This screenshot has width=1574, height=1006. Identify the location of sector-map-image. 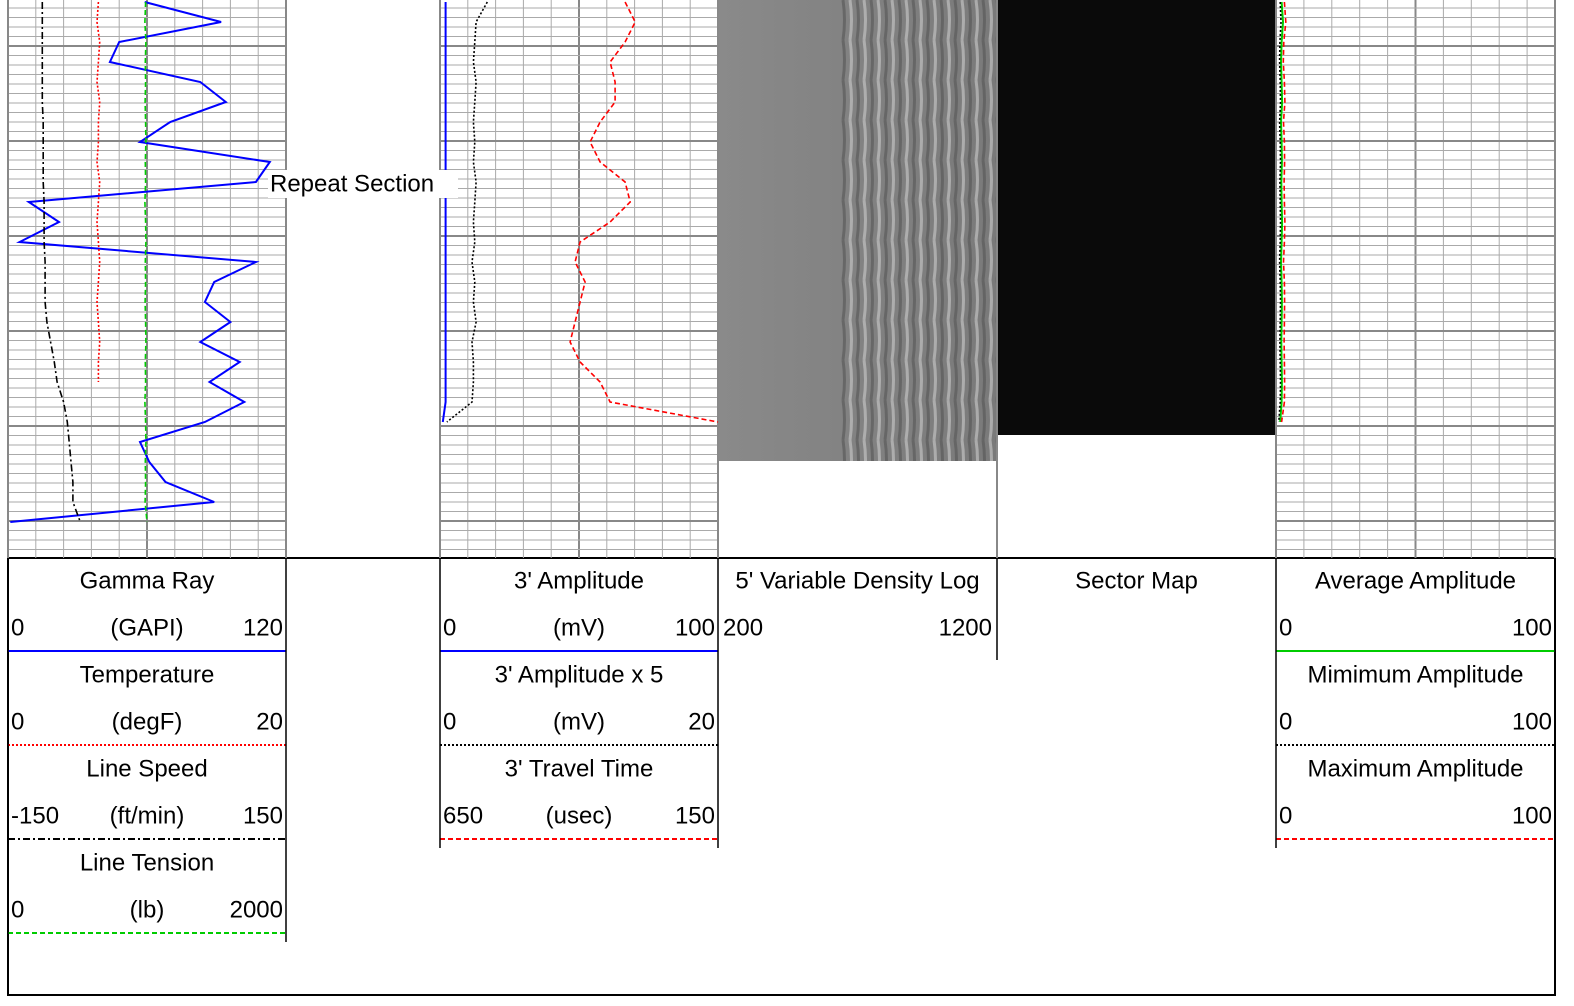
(1136, 217).